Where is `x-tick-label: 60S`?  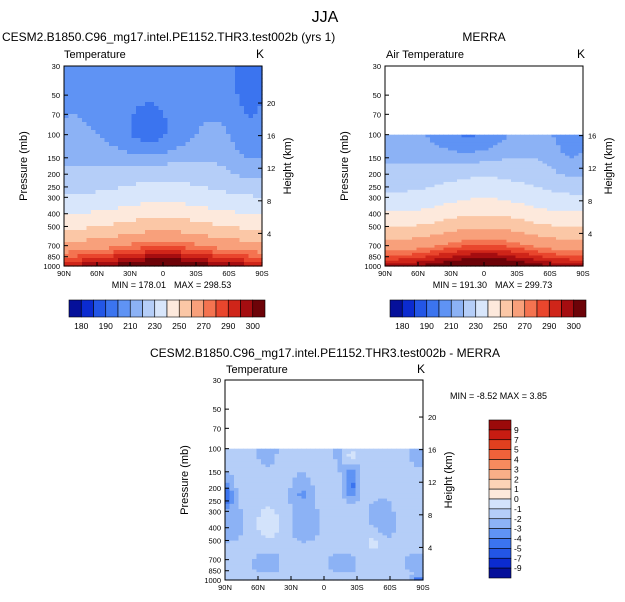
x-tick-label: 60S is located at coordinates (228, 273).